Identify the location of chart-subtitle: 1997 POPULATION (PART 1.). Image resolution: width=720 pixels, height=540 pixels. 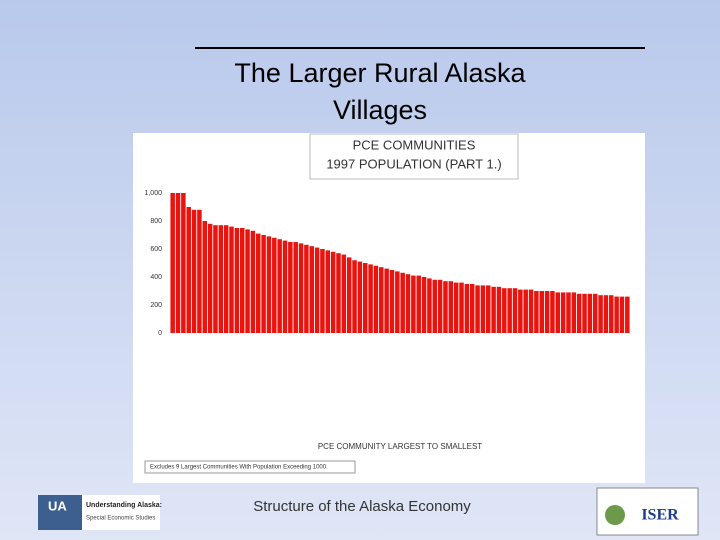
(413, 163).